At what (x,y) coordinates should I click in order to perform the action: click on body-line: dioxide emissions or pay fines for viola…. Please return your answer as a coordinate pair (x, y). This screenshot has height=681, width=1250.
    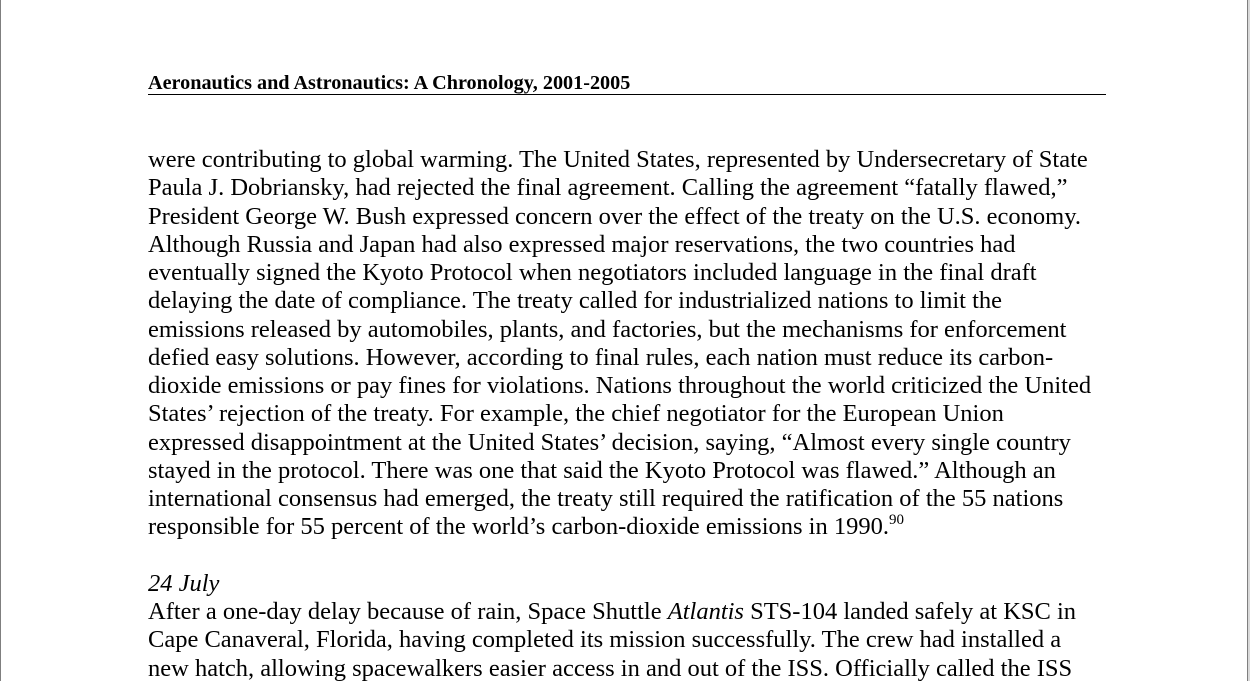
    Looking at the image, I should click on (620, 385).